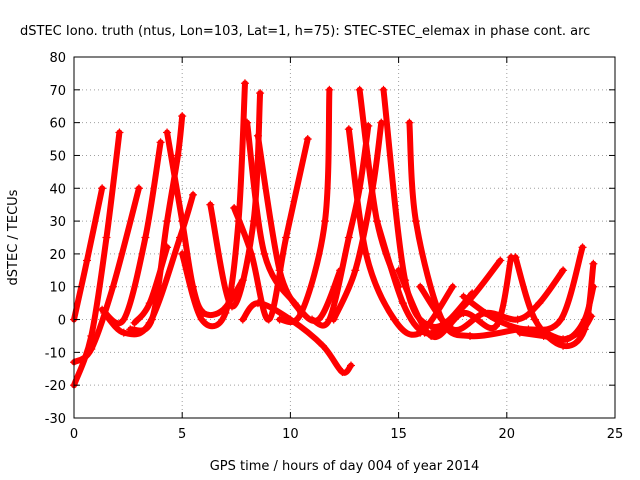 Image resolution: width=640 pixels, height=480 pixels. Describe the element at coordinates (57, 58) in the screenshot. I see `y-tick-label: 80` at that location.